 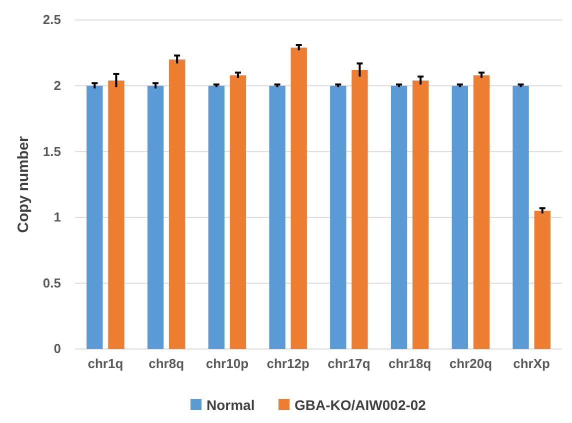 I want to click on y-axis-title: Copy number, so click(x=23, y=184).